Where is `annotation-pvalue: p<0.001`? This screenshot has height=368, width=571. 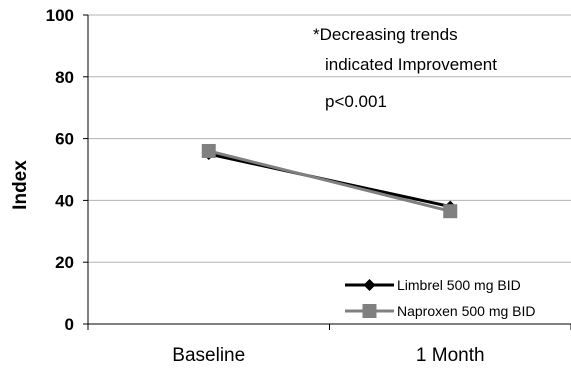 annotation-pvalue: p<0.001 is located at coordinates (356, 101).